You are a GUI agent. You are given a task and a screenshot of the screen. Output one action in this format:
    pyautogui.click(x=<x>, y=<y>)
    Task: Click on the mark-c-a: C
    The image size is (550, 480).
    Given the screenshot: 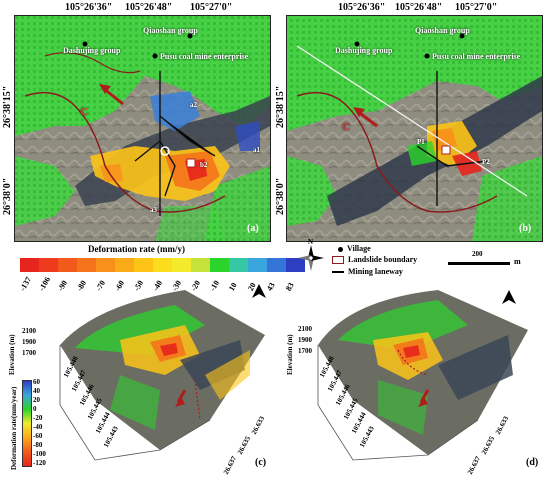 What is the action you would take?
    pyautogui.click(x=84, y=112)
    